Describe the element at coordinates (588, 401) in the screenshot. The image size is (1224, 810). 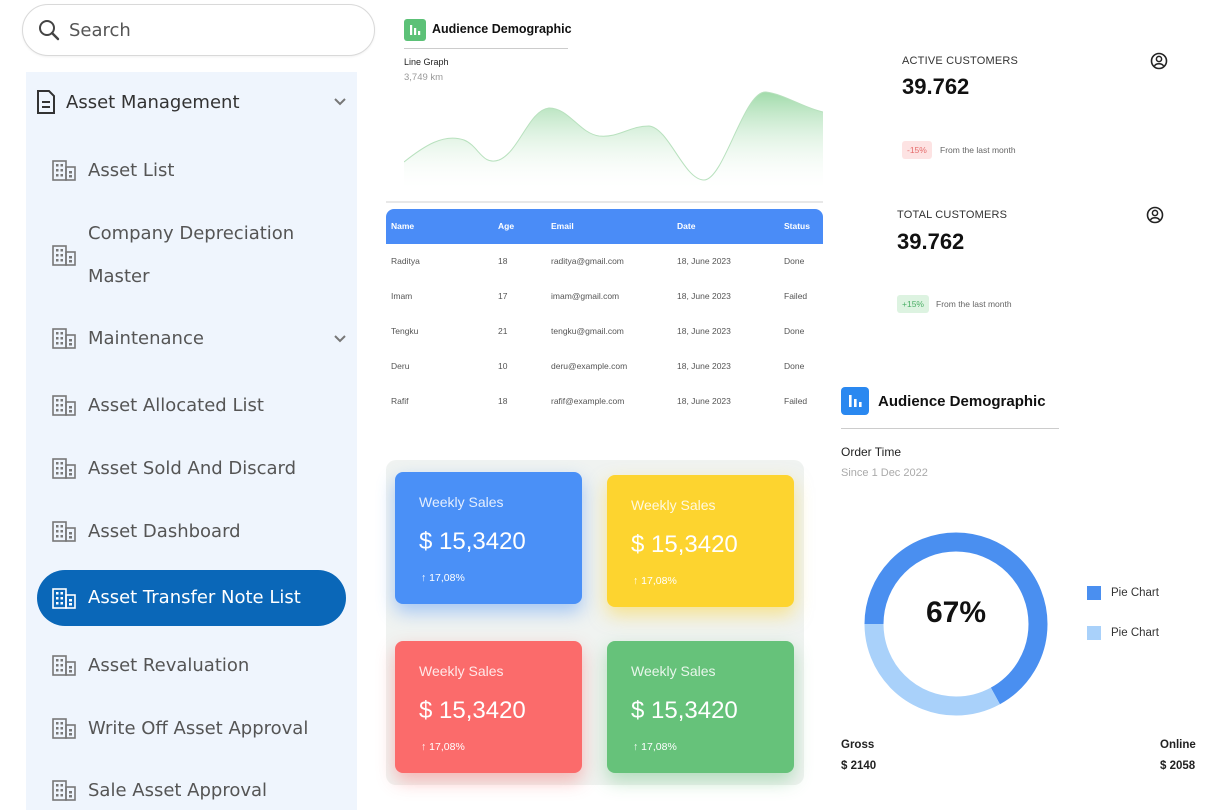
I see `cell-email: rafif@example.com` at that location.